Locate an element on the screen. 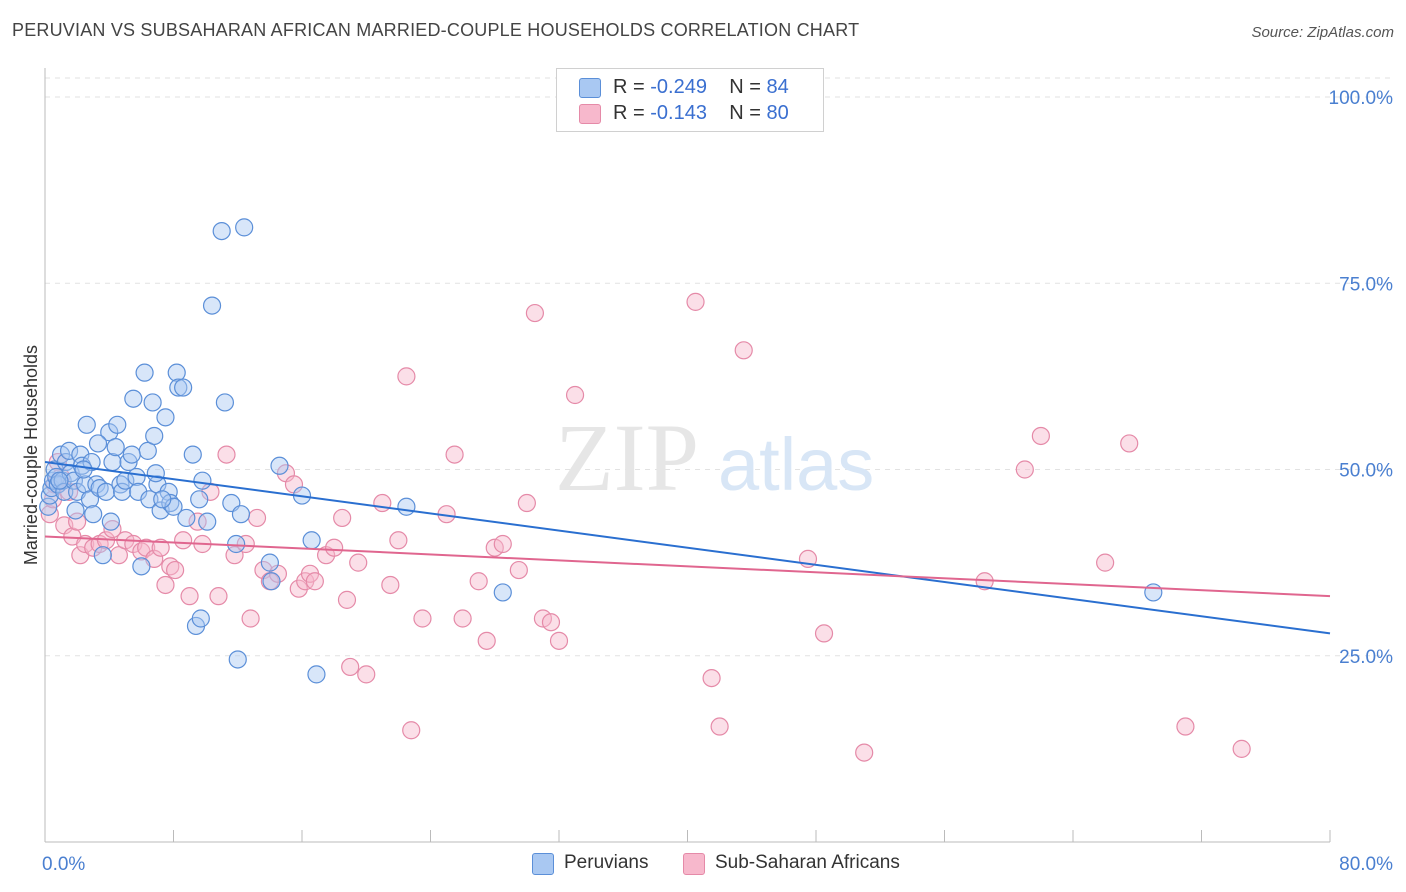  trend-line-subsaharan is located at coordinates (687, 566).